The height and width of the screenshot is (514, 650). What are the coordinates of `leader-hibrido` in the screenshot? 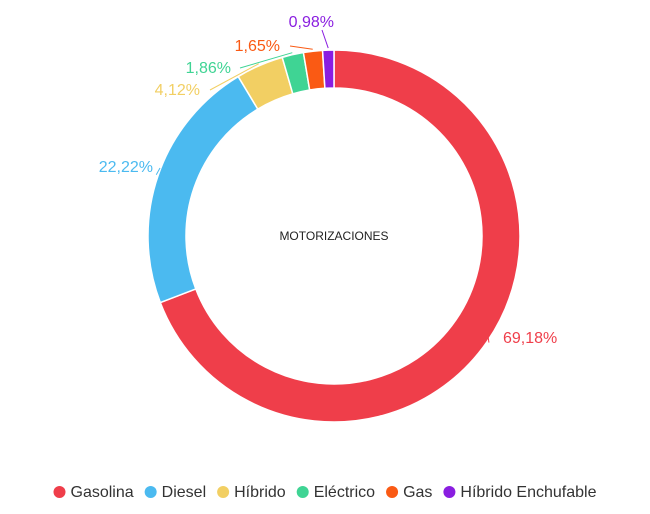 It's located at (234, 77).